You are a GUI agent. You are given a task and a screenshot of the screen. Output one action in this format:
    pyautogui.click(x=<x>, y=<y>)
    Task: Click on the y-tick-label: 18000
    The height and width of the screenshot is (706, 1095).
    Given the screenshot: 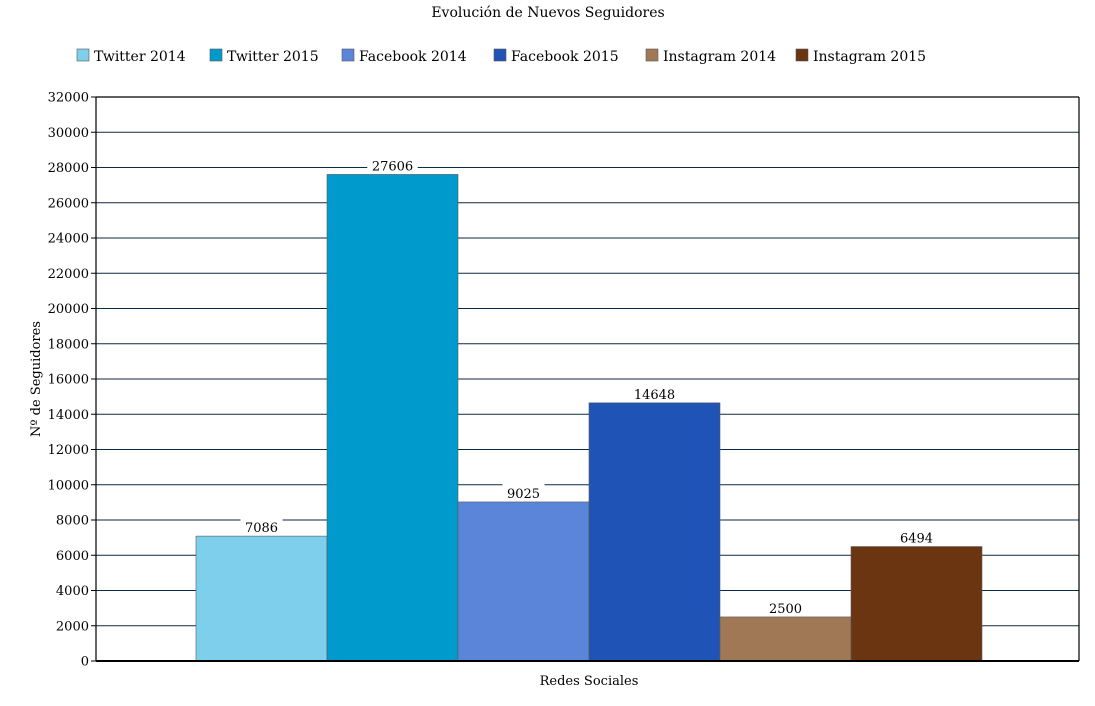 What is the action you would take?
    pyautogui.click(x=68, y=344)
    